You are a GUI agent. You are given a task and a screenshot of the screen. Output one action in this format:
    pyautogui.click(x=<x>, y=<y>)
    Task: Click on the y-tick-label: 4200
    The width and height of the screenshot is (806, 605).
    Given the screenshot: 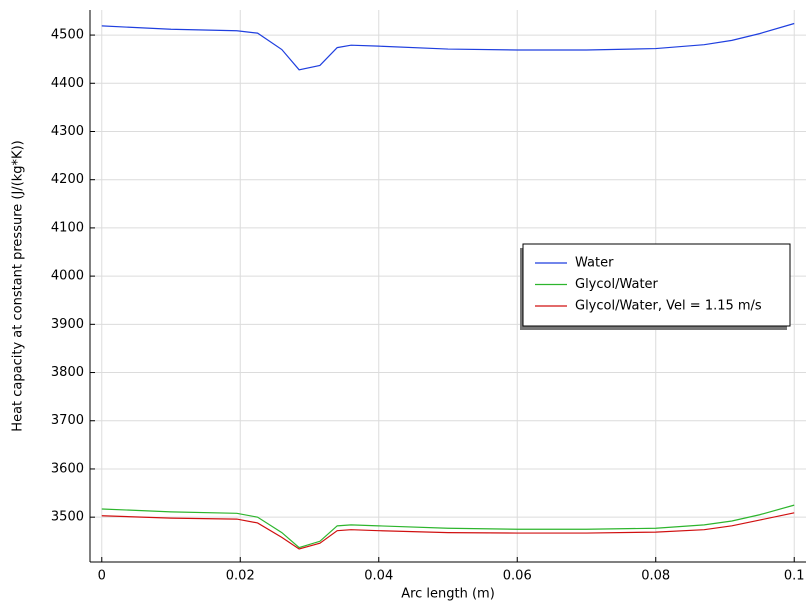 What is the action you would take?
    pyautogui.click(x=67, y=179)
    